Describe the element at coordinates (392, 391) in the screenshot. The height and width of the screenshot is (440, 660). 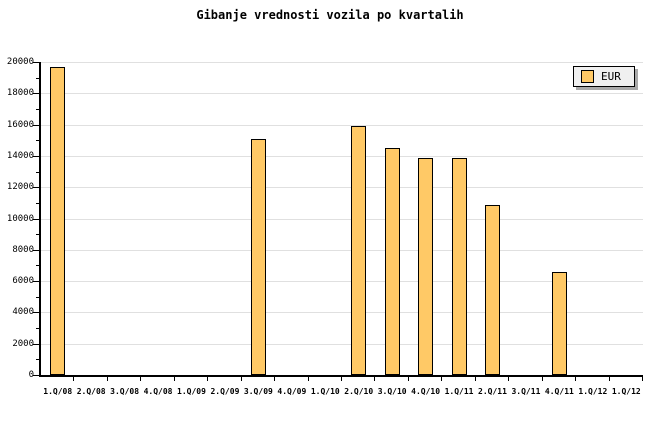
I see `x-axis-label-10: 3.Q/10` at that location.